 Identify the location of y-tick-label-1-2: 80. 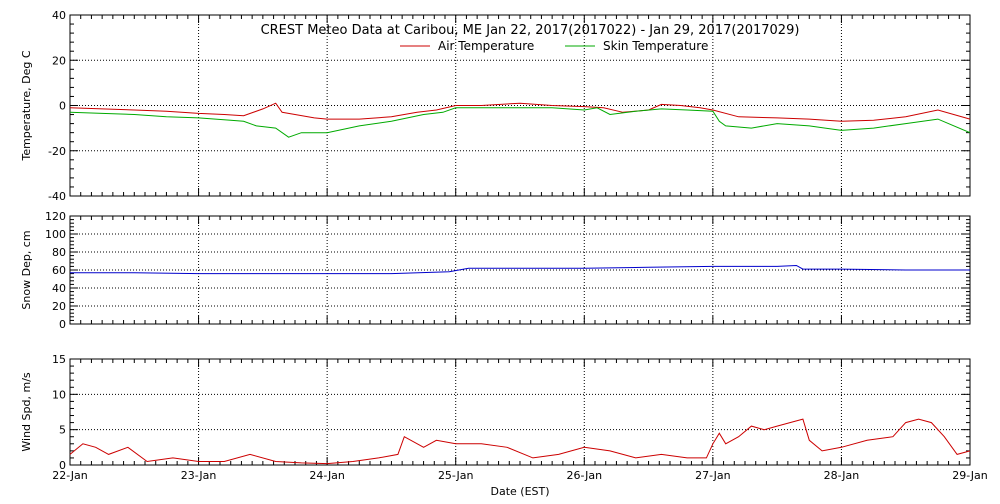
(59, 252).